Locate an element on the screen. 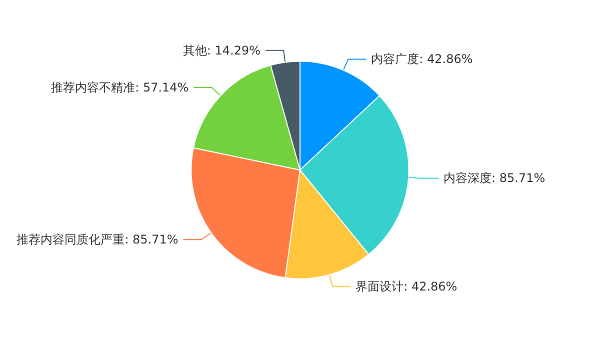 The width and height of the screenshot is (600, 340). slice-label: 推荐内容不精准: 57.14% is located at coordinates (120, 87).